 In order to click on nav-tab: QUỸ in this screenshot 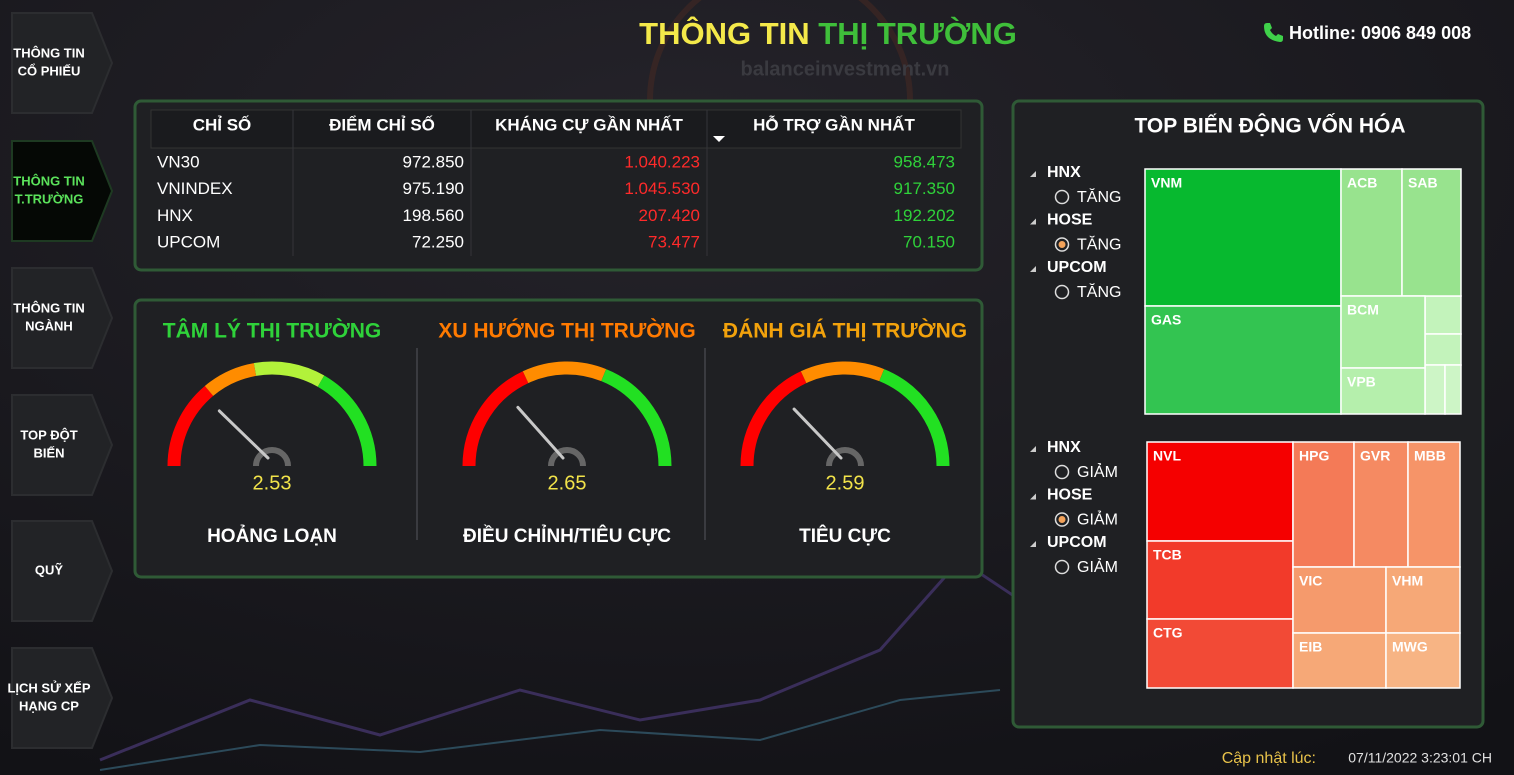, I will do `click(62, 571)`.